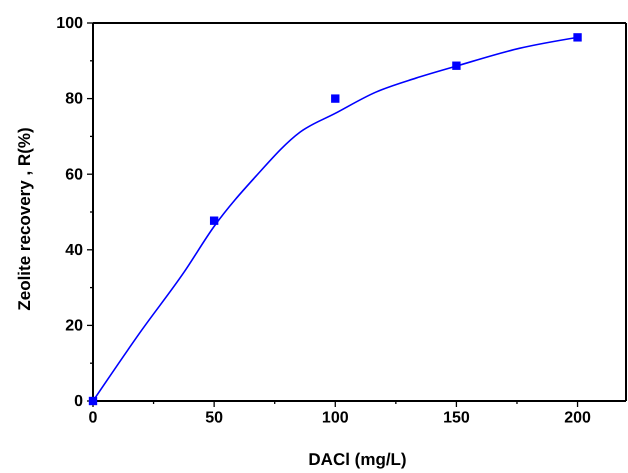 Image resolution: width=628 pixels, height=473 pixels. I want to click on y-tick-label: 60, so click(74, 175).